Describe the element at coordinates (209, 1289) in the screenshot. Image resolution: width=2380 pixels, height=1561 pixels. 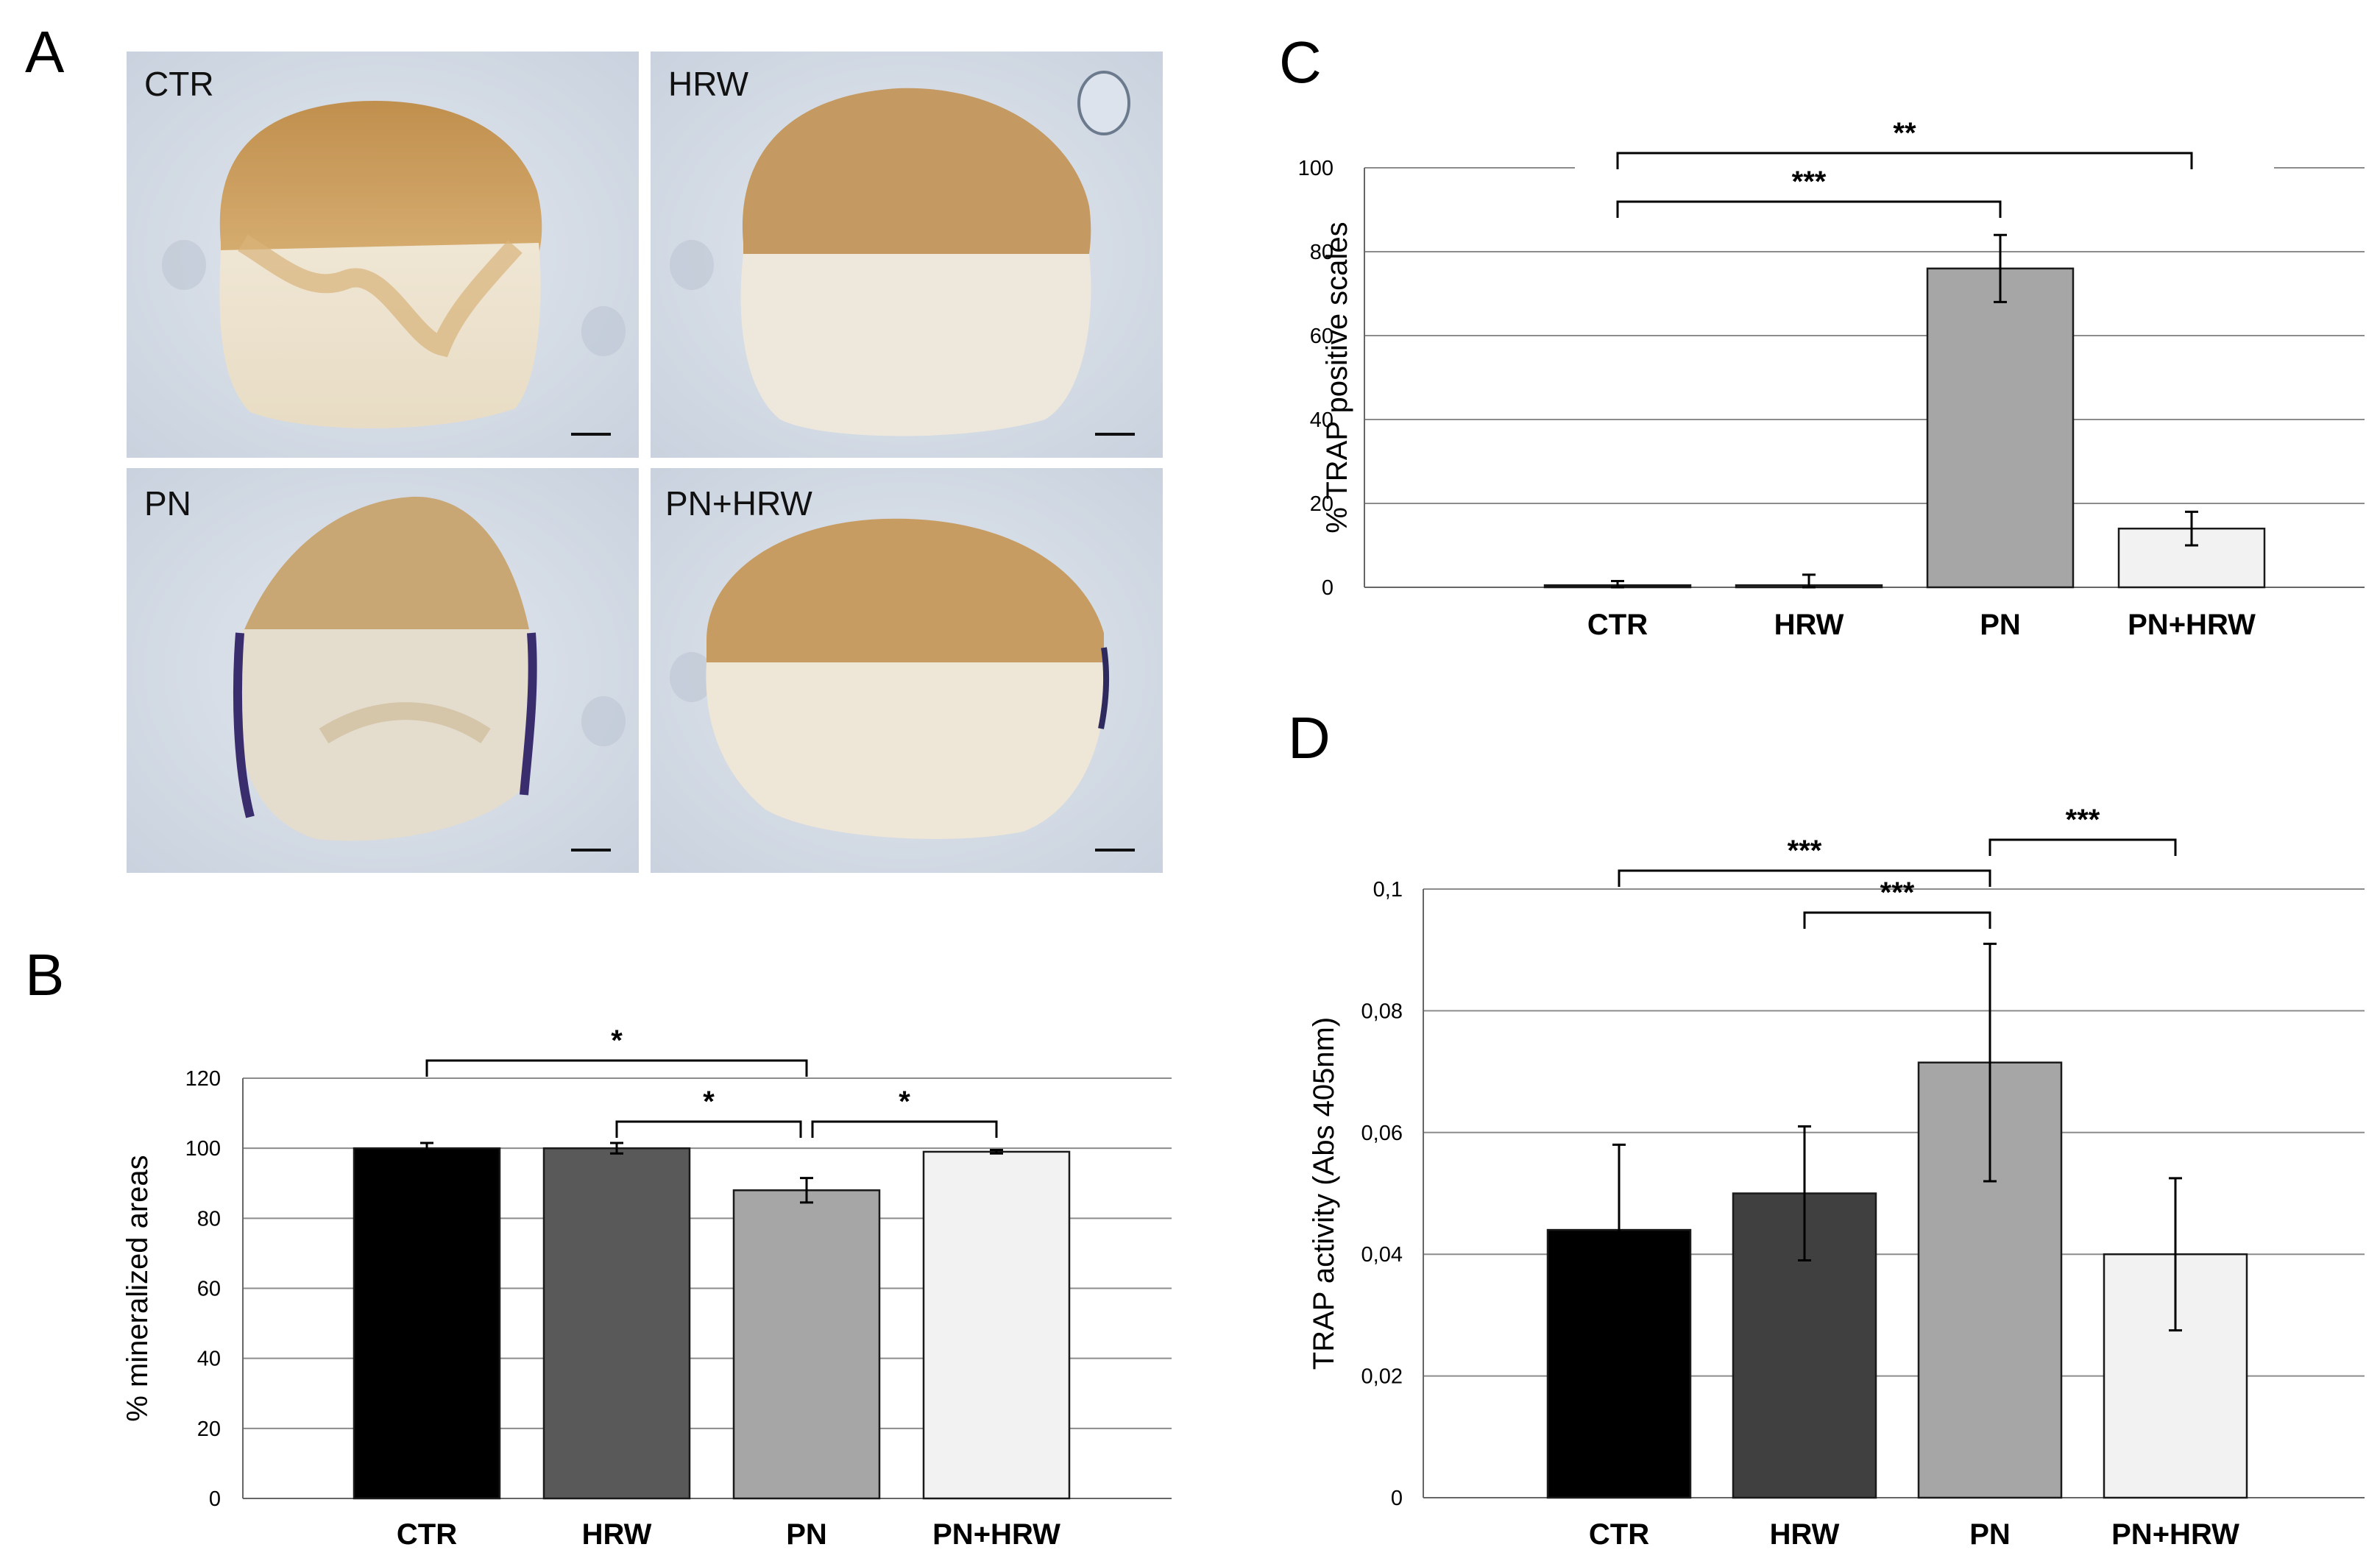
I see `chart-b-y-tick-label: 60` at that location.